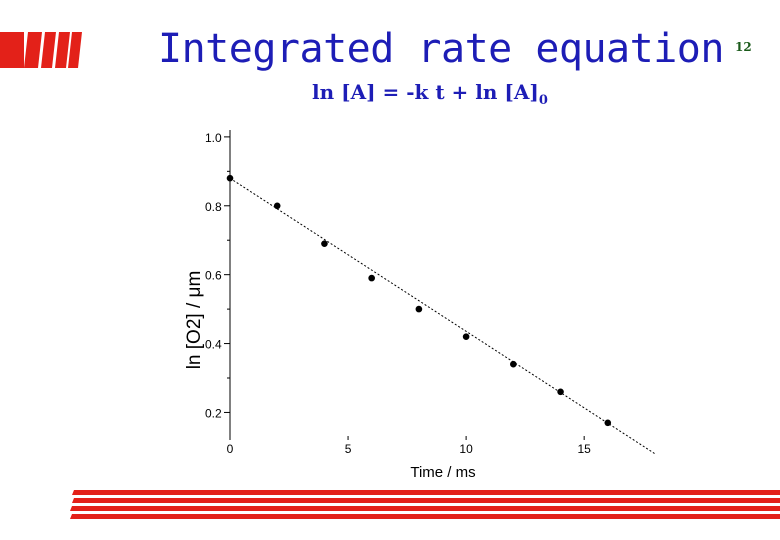  I want to click on slide-title: Integrated rate equation, so click(441, 49).